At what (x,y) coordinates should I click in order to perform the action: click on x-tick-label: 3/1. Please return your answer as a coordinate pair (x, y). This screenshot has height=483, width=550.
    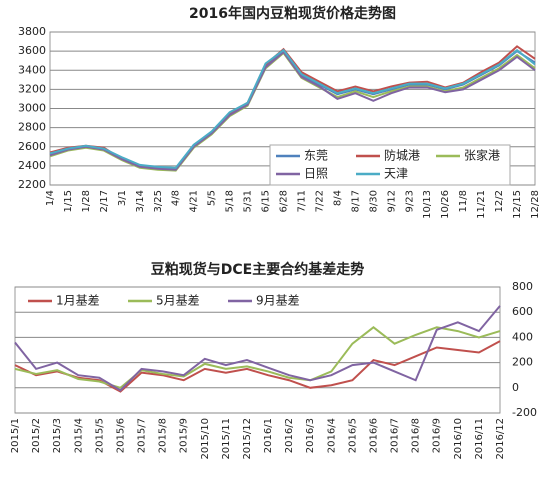
    Looking at the image, I should click on (122, 198).